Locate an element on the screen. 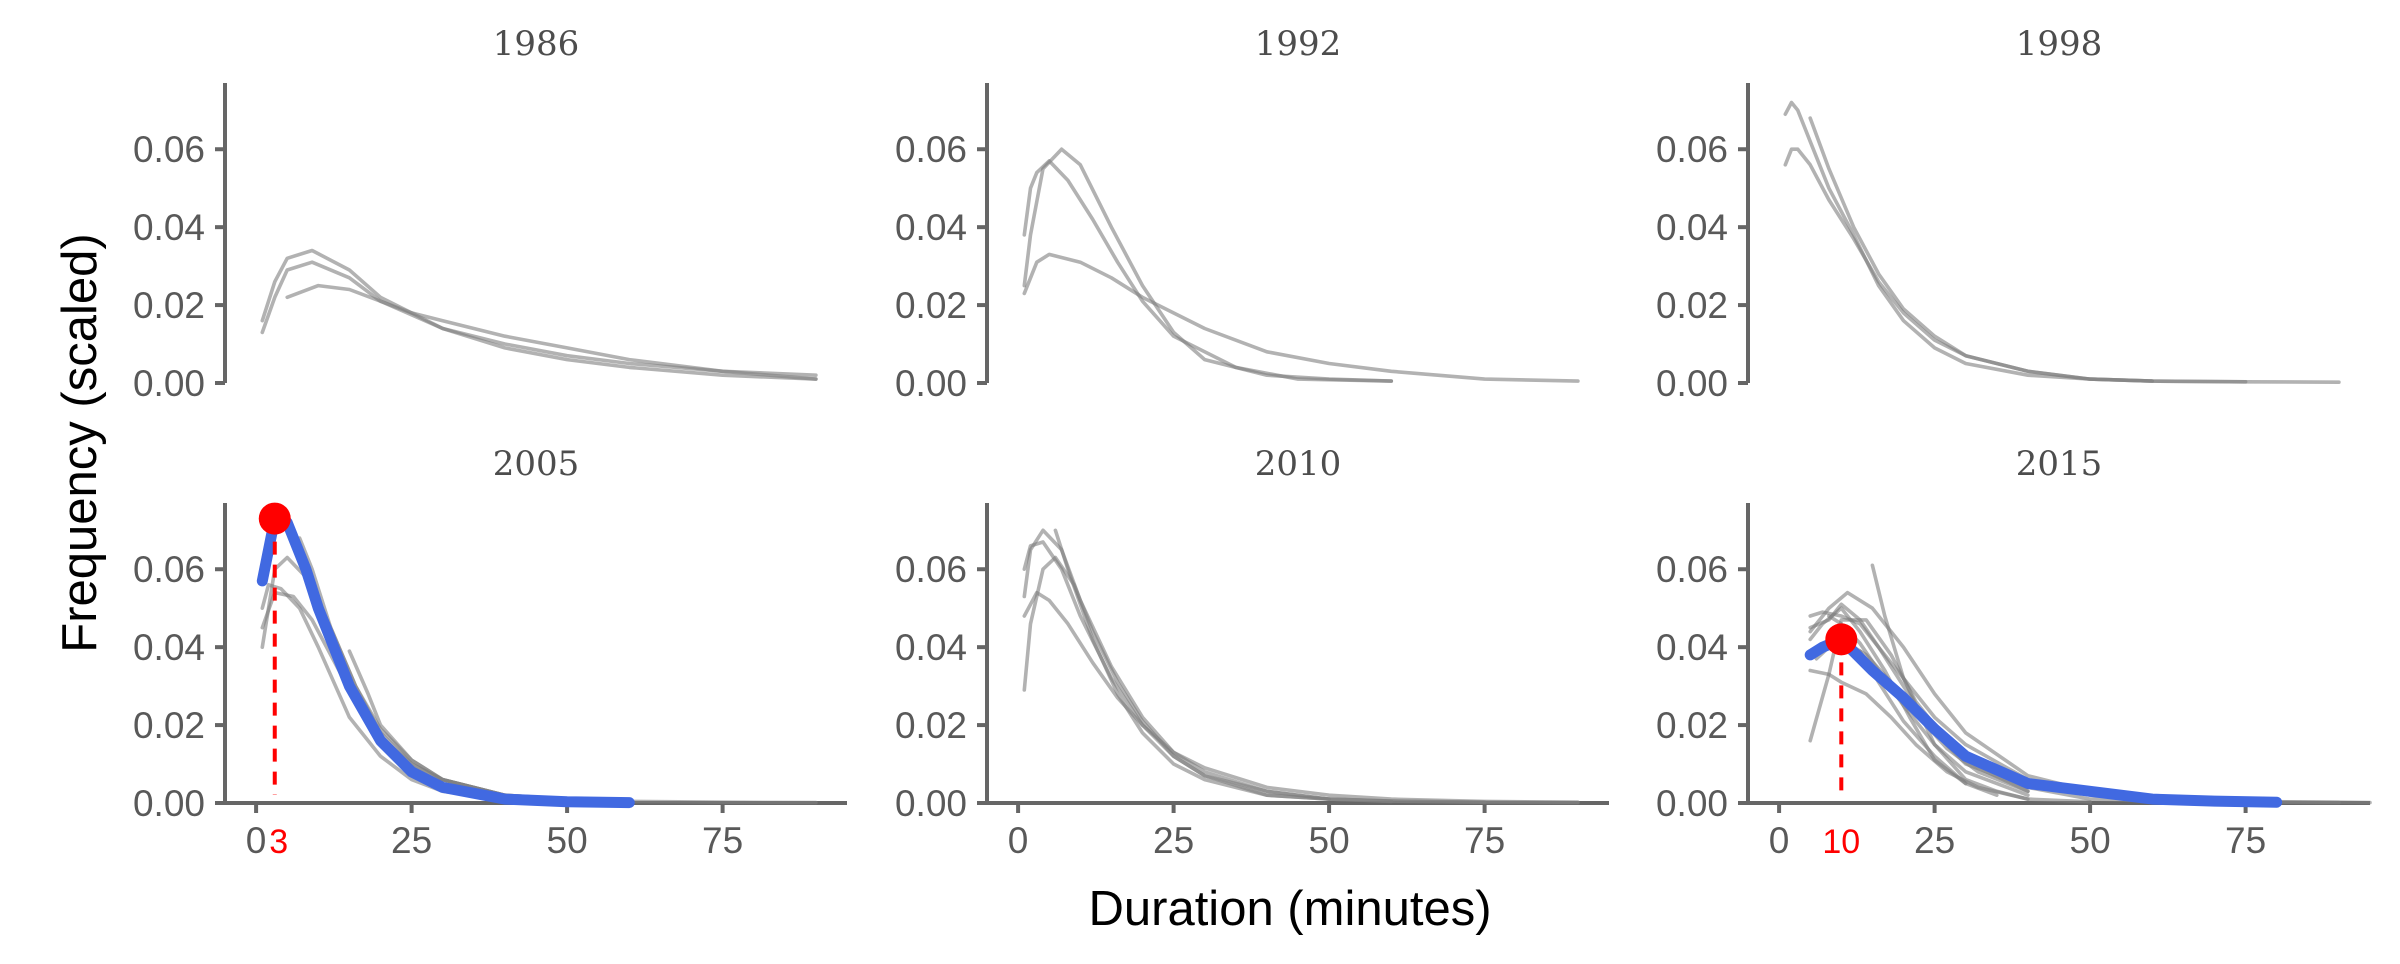 The image size is (2400, 964). panel-title: 1986 is located at coordinates (536, 44).